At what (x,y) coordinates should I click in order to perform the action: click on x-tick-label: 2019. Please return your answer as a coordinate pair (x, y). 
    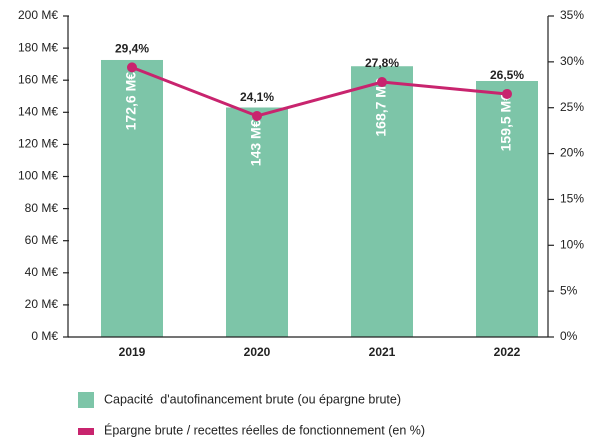
    Looking at the image, I should click on (132, 352).